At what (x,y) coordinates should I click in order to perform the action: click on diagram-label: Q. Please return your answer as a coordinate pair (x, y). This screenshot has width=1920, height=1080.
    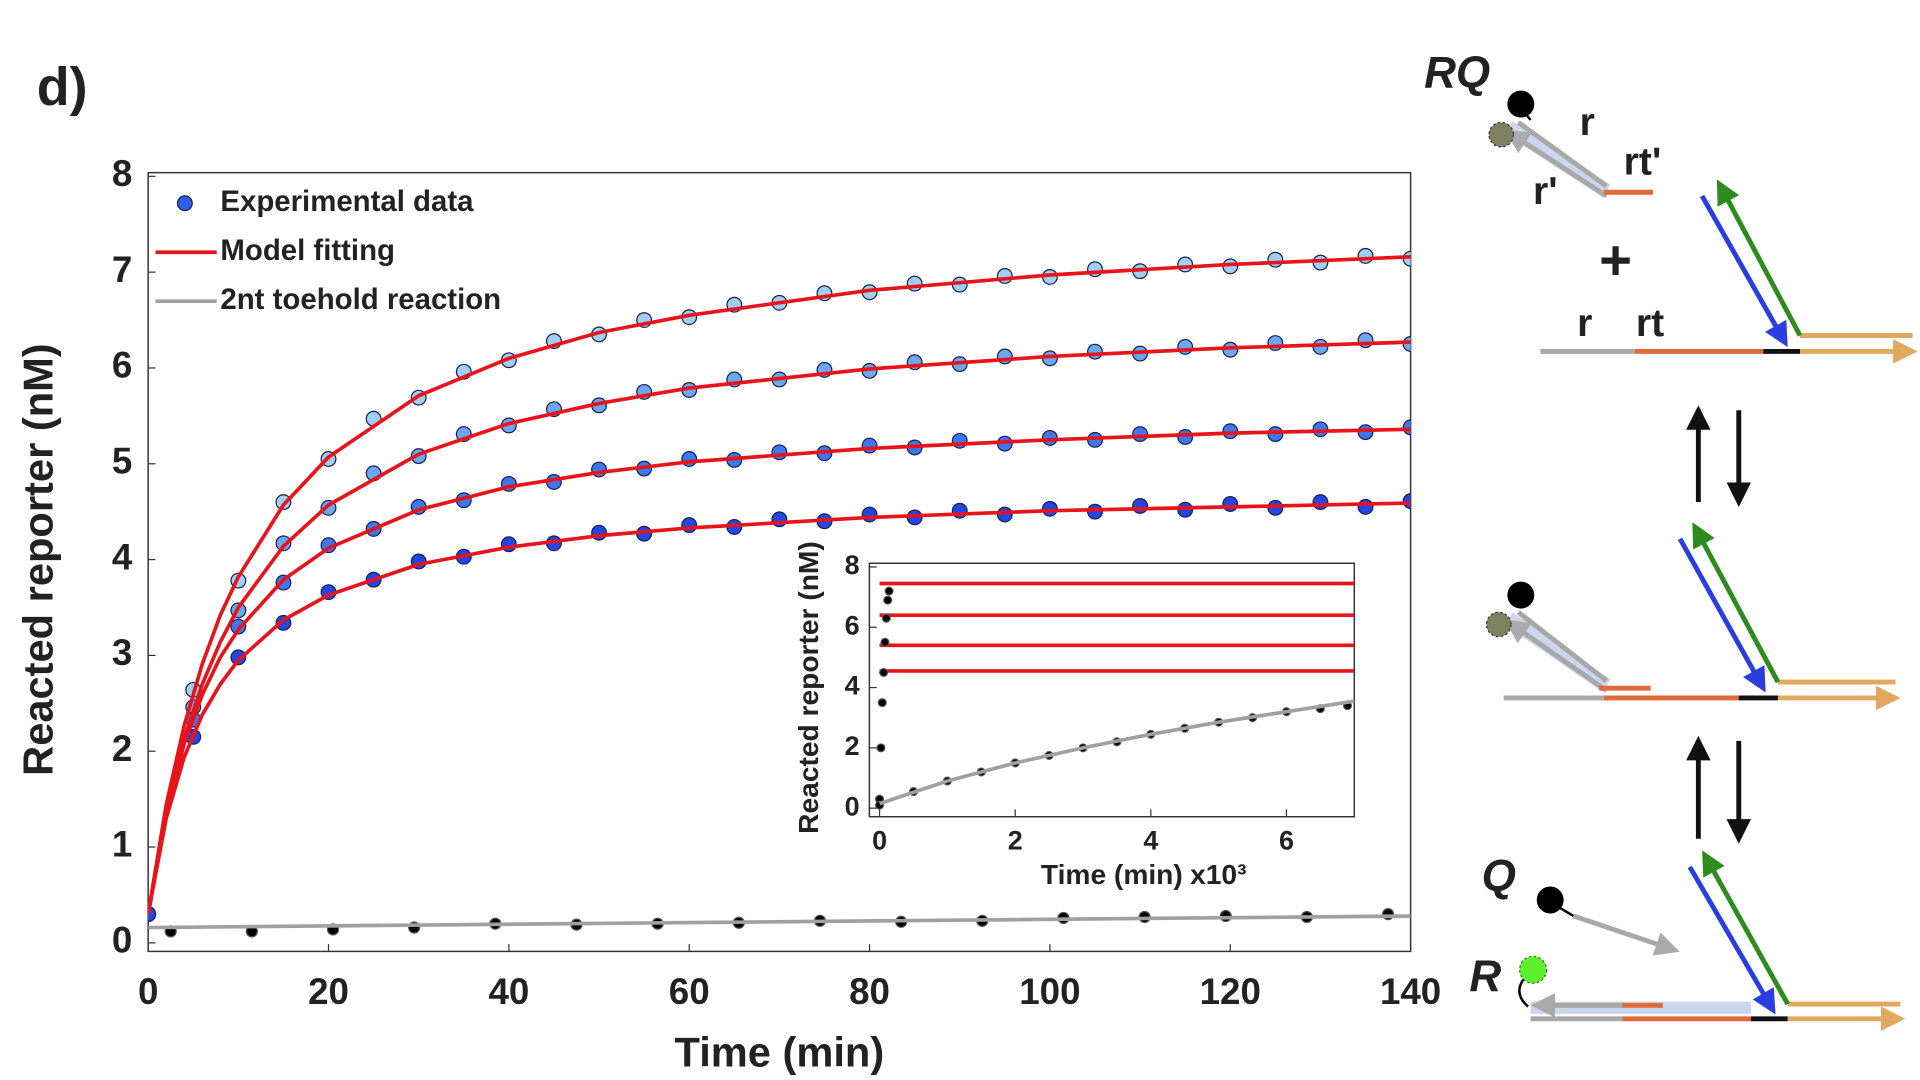
    Looking at the image, I should click on (1499, 876).